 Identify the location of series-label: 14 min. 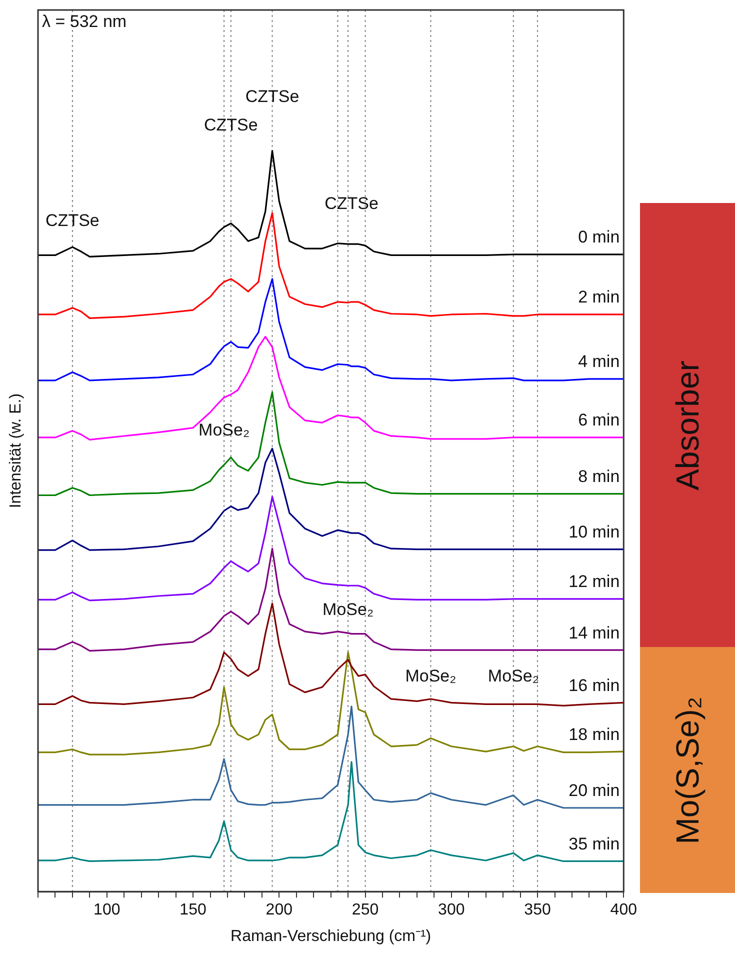
(594, 632).